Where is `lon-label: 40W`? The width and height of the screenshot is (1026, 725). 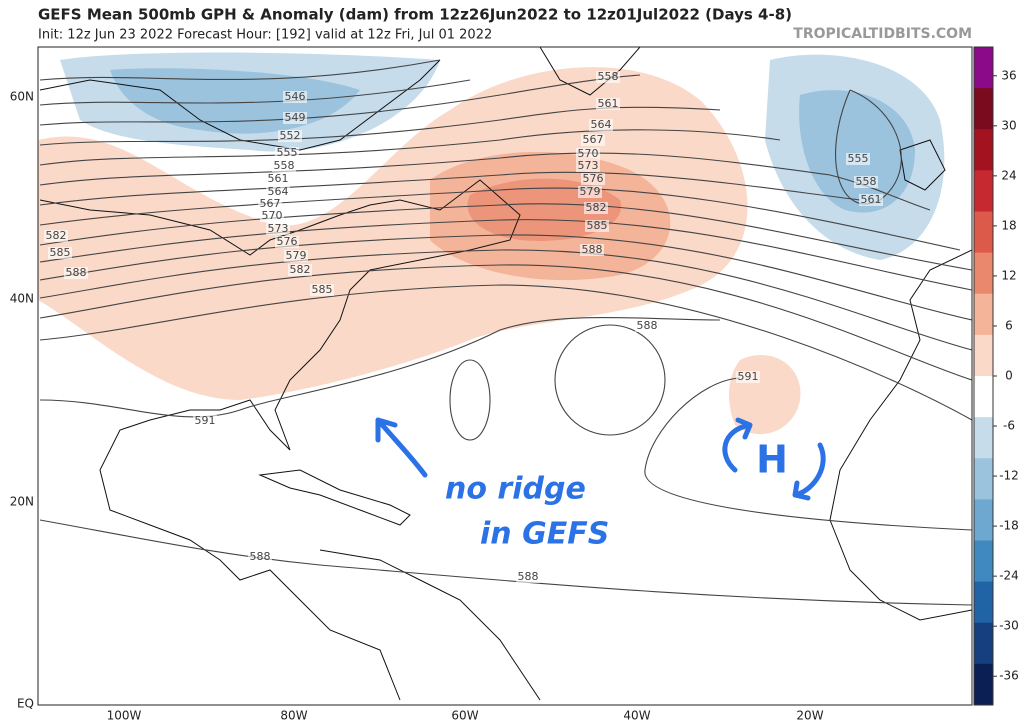 lon-label: 40W is located at coordinates (636, 716).